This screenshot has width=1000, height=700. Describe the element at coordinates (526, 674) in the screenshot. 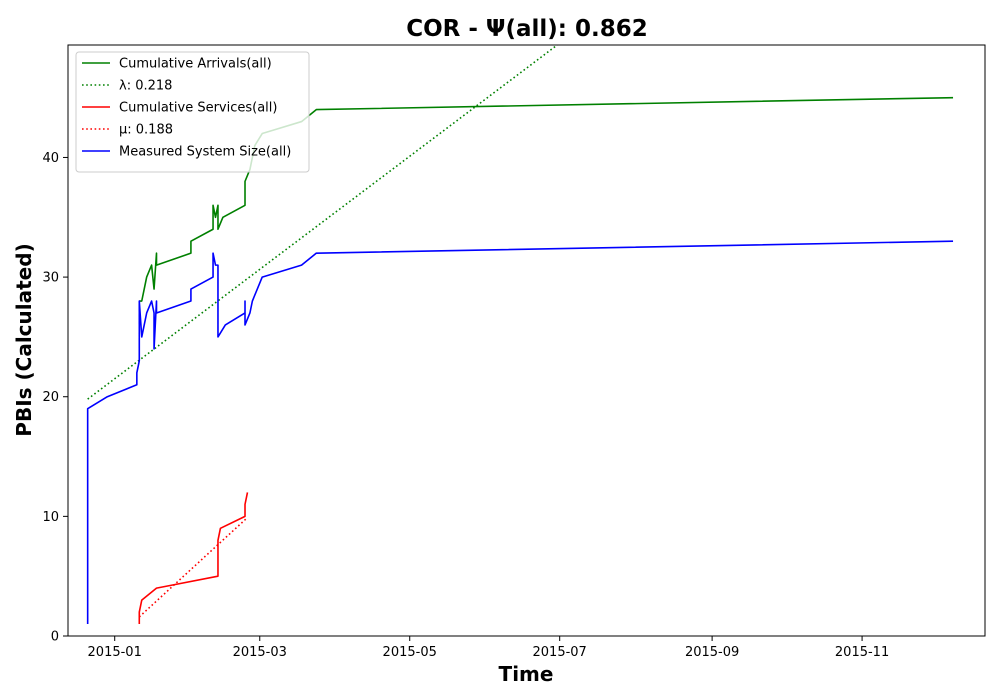

I see `x-axis-label: Time` at that location.